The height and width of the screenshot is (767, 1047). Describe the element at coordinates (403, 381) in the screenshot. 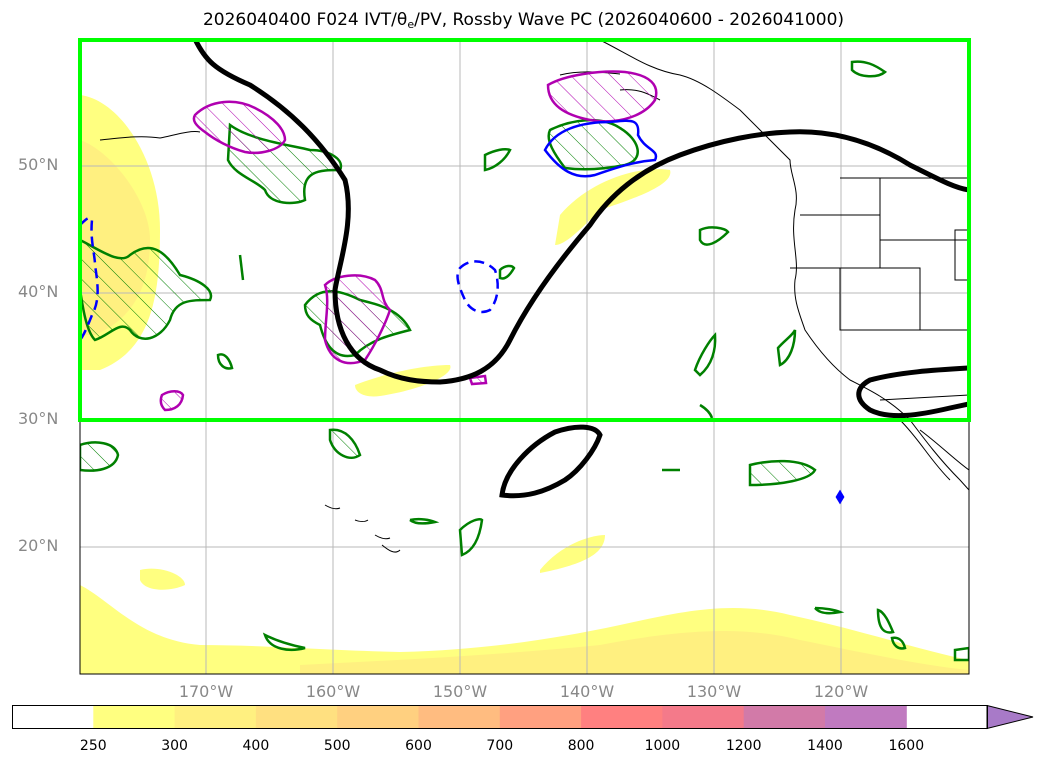

I see `ivt-region-small1` at that location.